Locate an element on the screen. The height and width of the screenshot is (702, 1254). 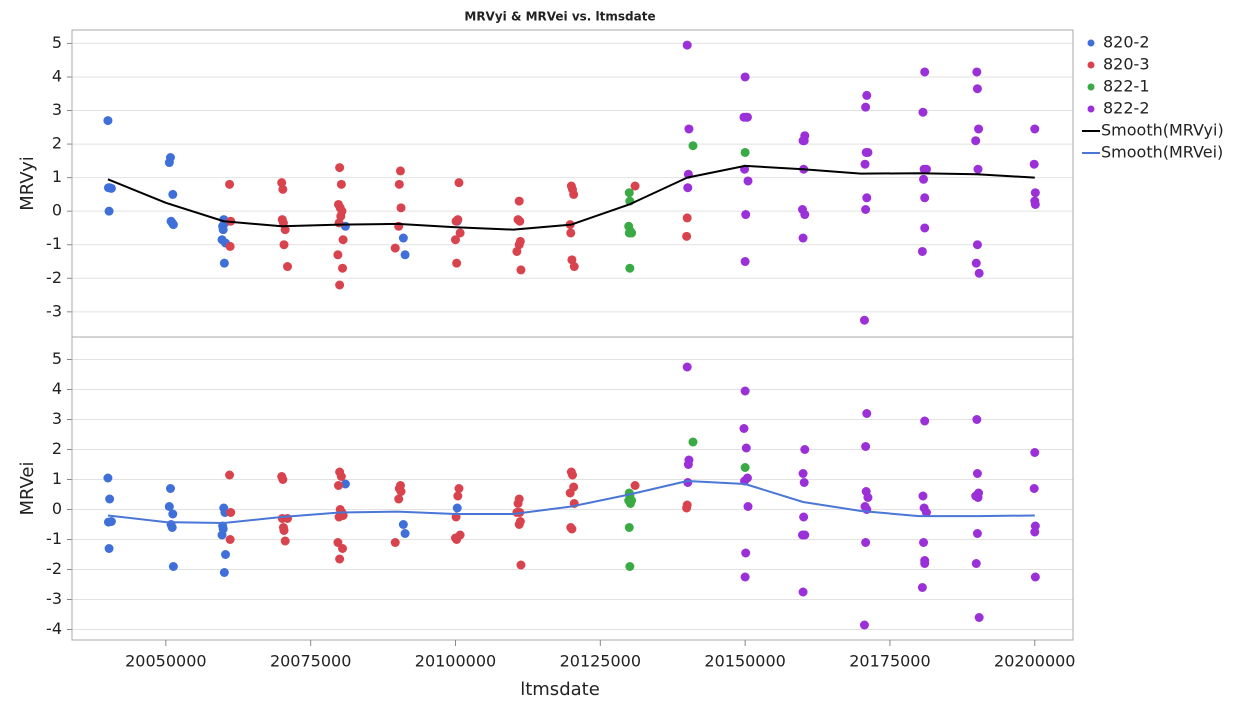
x-tick-label: 20100000 is located at coordinates (455, 661).